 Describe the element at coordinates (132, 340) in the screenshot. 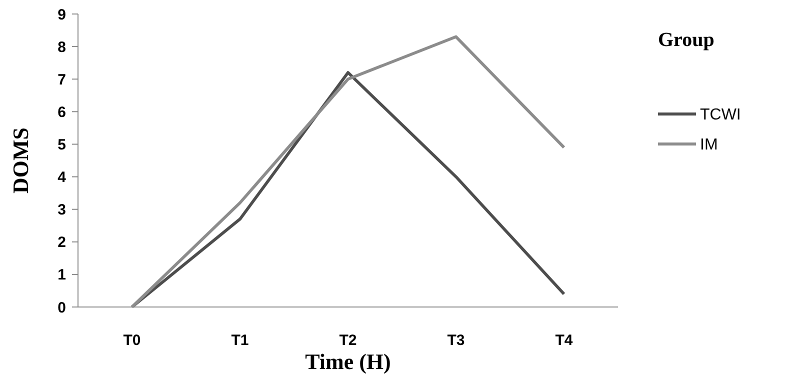

I see `x-tick-label: T0` at that location.